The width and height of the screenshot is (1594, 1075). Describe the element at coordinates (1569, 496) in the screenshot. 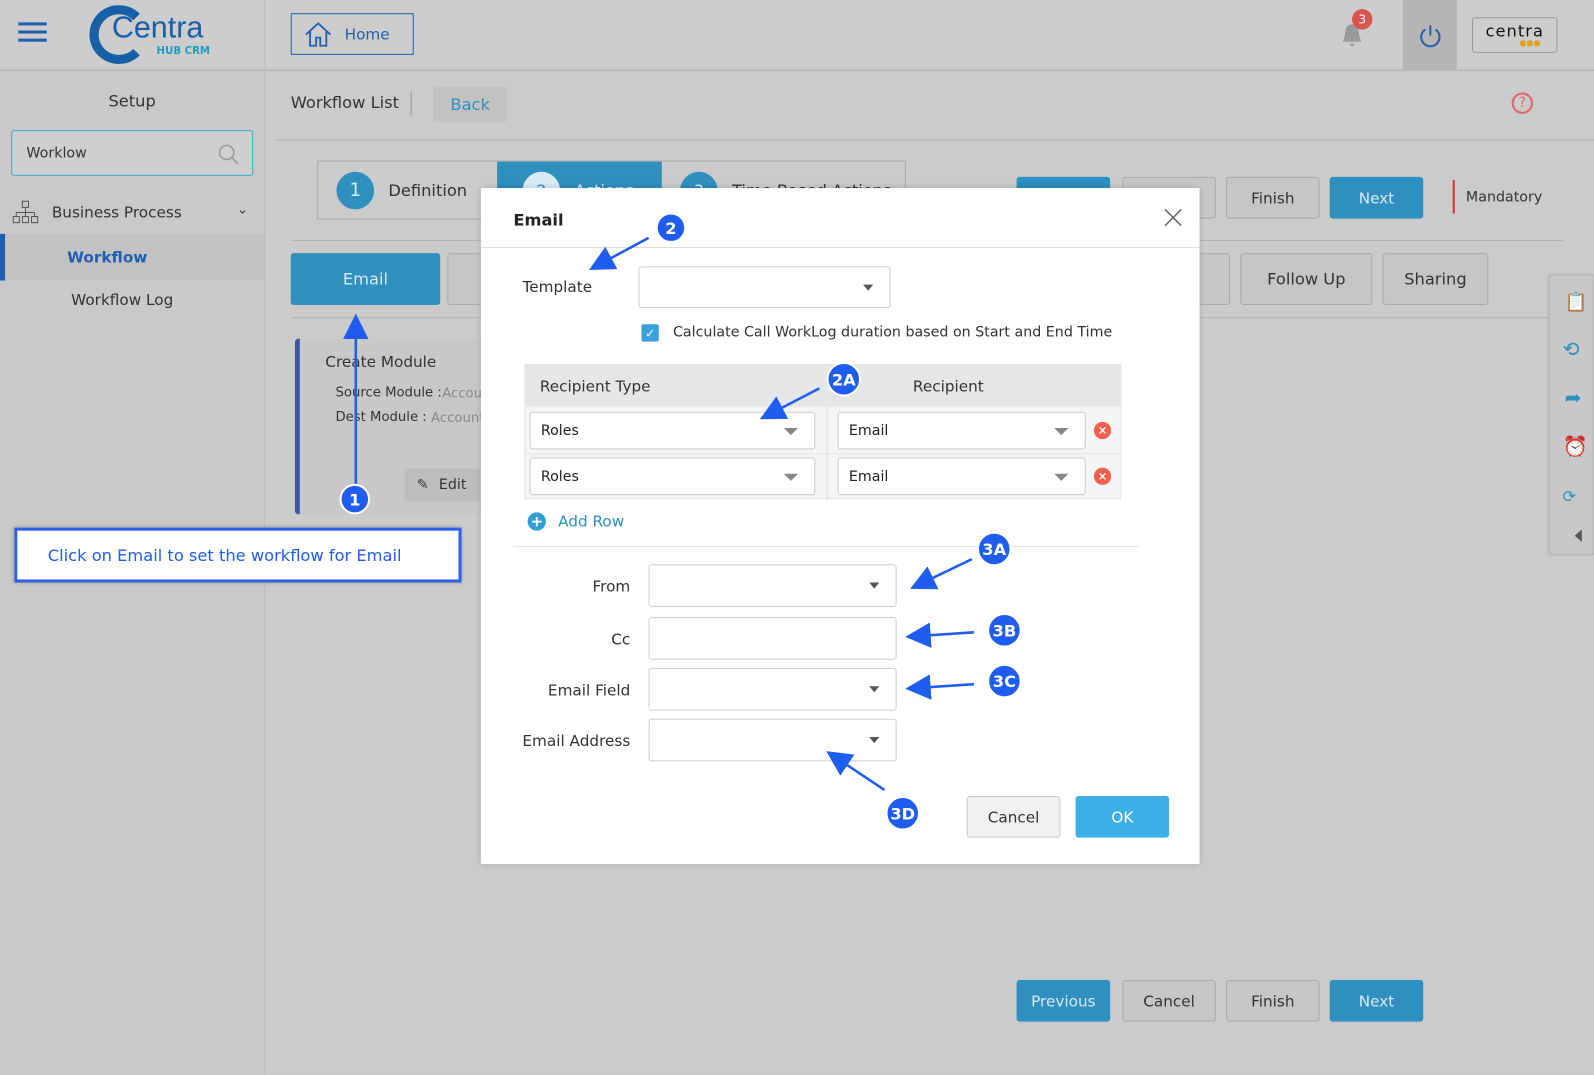

I see `360-view-icon: ⟳` at that location.